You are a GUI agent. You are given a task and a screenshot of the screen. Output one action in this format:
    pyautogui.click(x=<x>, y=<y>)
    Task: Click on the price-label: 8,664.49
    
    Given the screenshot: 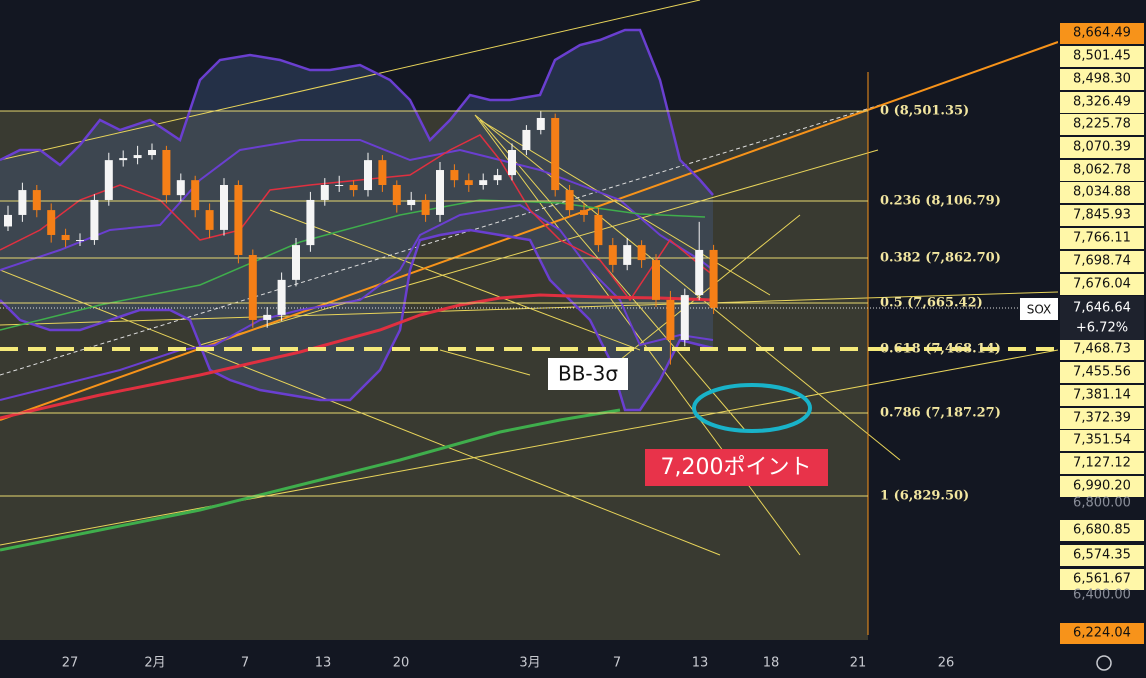 What is the action you would take?
    pyautogui.click(x=1102, y=33)
    